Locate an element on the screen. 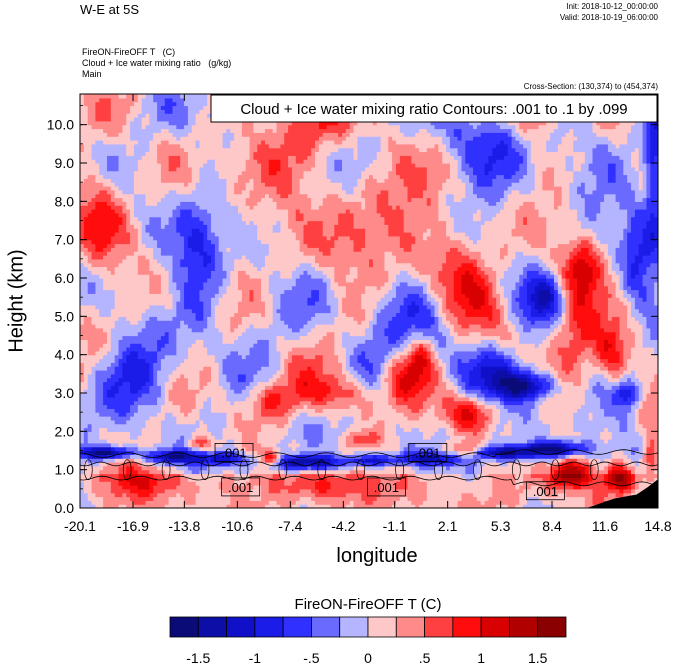 The height and width of the screenshot is (667, 674). colorbar-title: FireON-FireOFF T (C) is located at coordinates (368, 604).